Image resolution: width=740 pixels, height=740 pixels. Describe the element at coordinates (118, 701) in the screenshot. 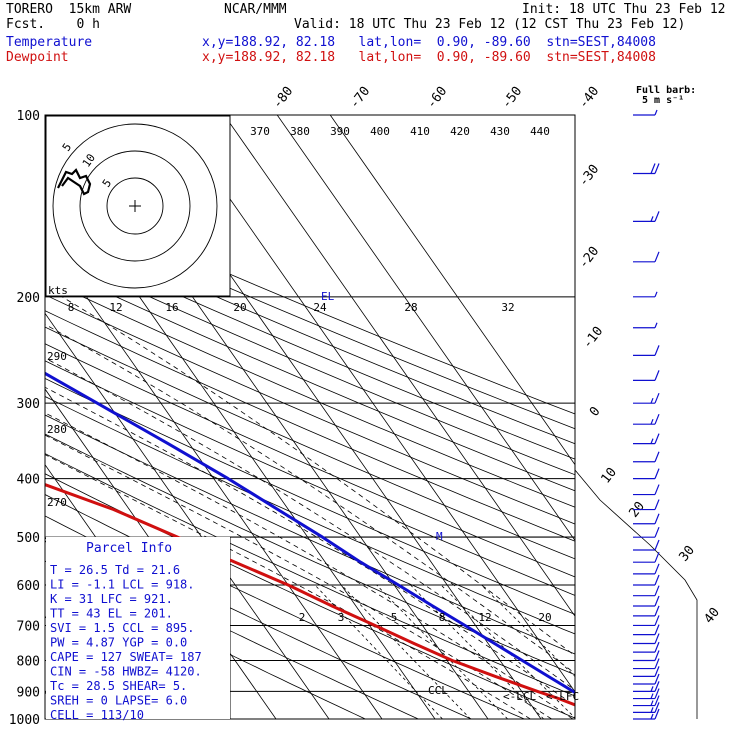

I see `parcel-info-row-9: SREH = 0 LAPSE= 6.0` at that location.